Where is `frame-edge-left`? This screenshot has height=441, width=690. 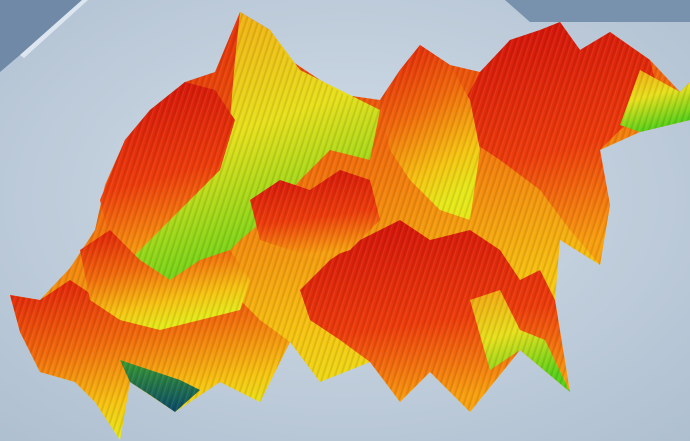 frame-edge-left is located at coordinates (54, 29).